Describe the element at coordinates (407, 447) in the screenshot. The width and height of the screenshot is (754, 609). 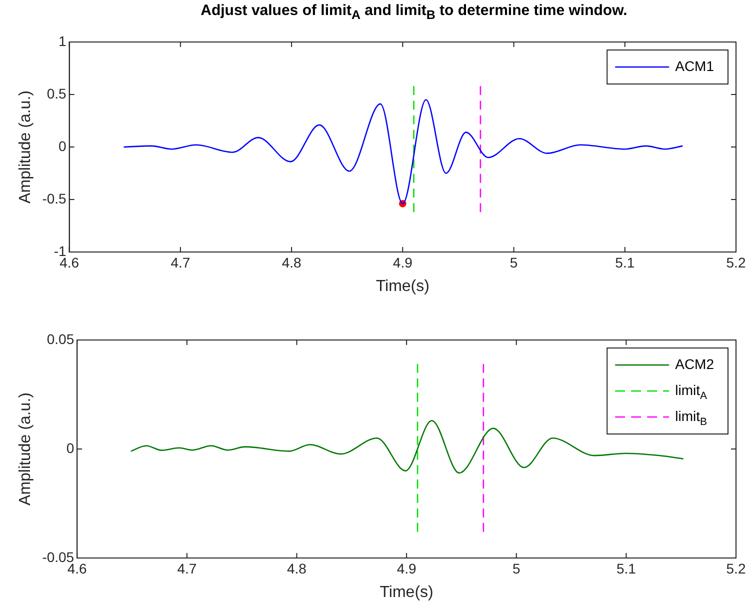
I see `line-series` at that location.